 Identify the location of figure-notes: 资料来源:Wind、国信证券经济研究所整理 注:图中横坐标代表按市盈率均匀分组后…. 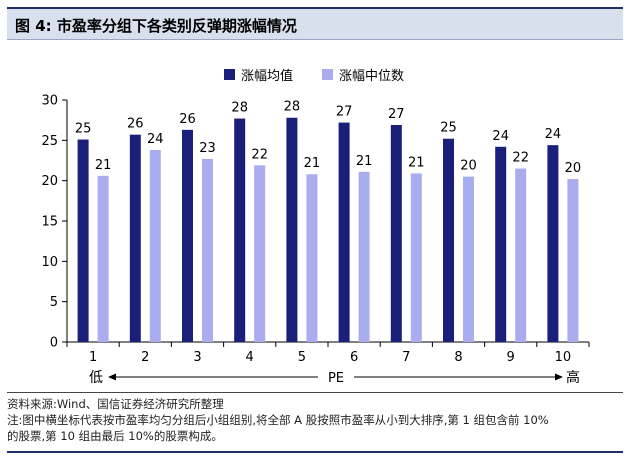
(315, 418).